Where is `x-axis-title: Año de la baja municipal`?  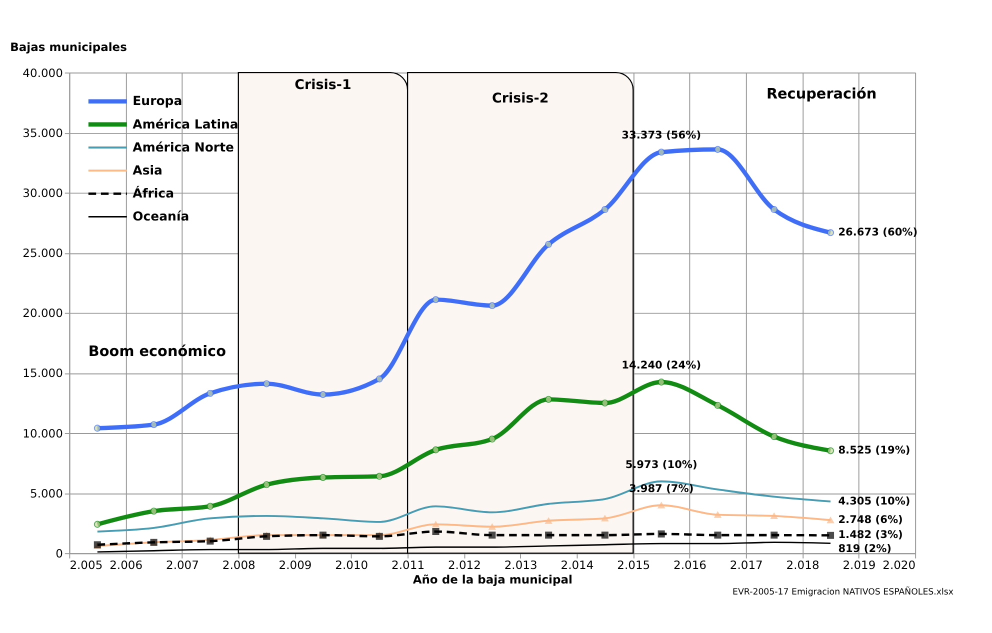
x-axis-title: Año de la baja municipal is located at coordinates (492, 579).